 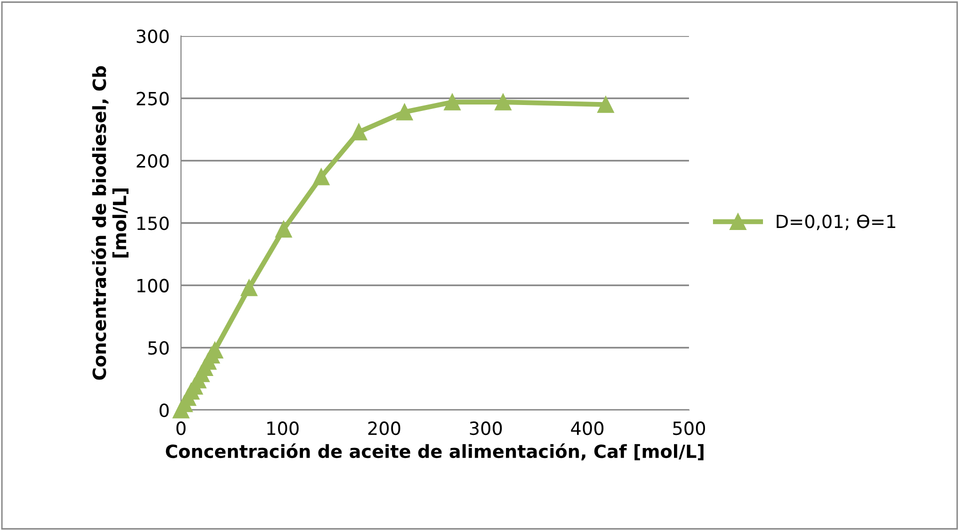 What do you see at coordinates (689, 428) in the screenshot?
I see `x-tick-label: 500` at bounding box center [689, 428].